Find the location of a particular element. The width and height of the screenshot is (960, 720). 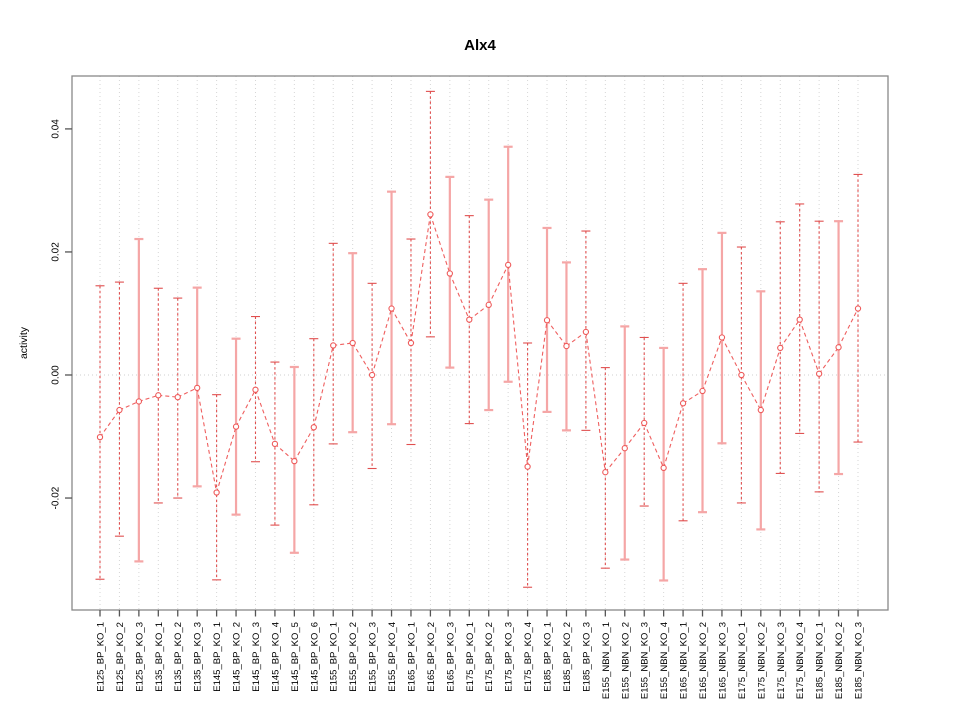

x-tick-label: E155_BP_KO_3 is located at coordinates (373, 657).